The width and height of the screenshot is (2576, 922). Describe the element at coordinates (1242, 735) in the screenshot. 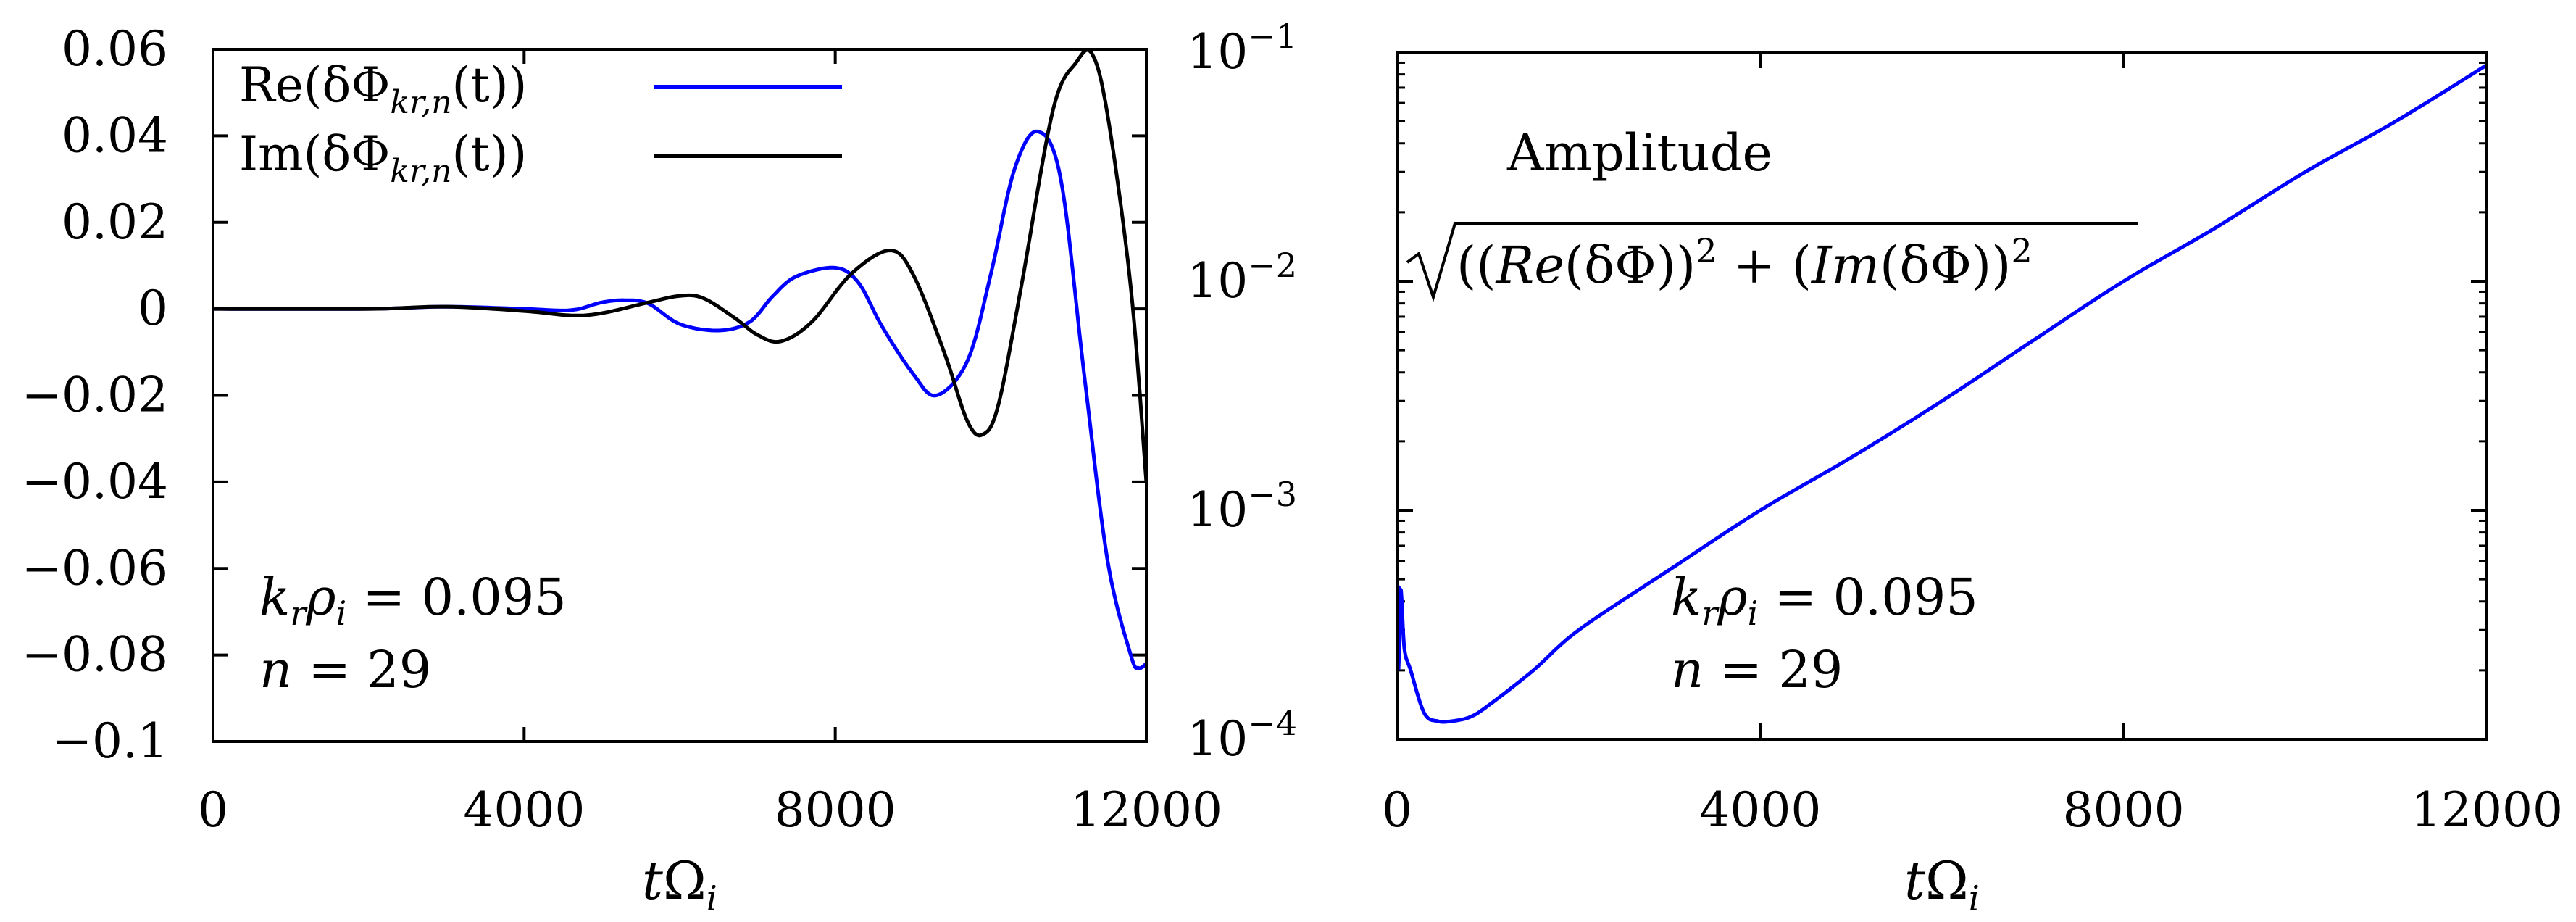

I see `right-y-tick-label: 10⁻⁴` at that location.